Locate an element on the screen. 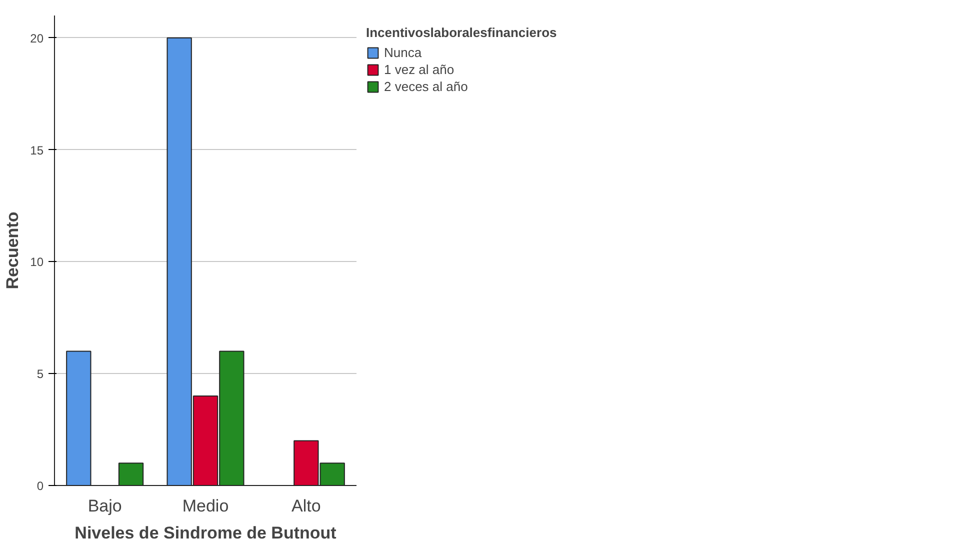  y-tick-label: 15 is located at coordinates (37, 150).